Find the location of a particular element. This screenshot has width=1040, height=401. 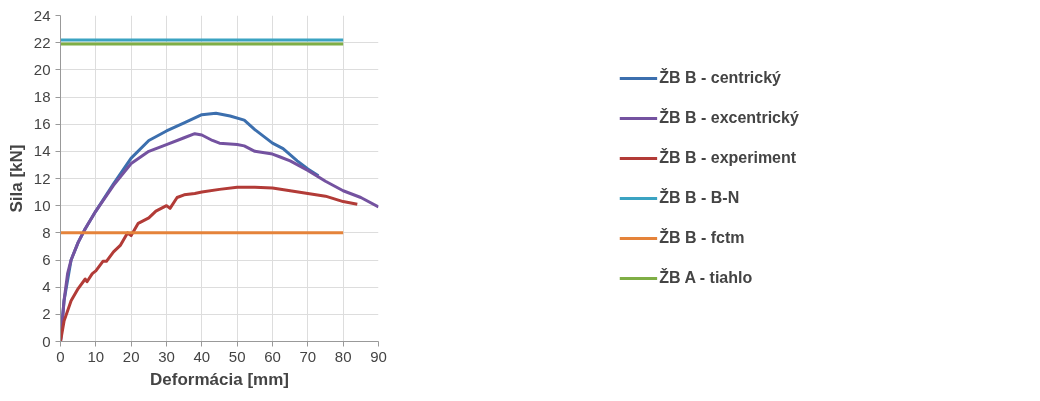

y-tick-label: 22 is located at coordinates (42, 42).